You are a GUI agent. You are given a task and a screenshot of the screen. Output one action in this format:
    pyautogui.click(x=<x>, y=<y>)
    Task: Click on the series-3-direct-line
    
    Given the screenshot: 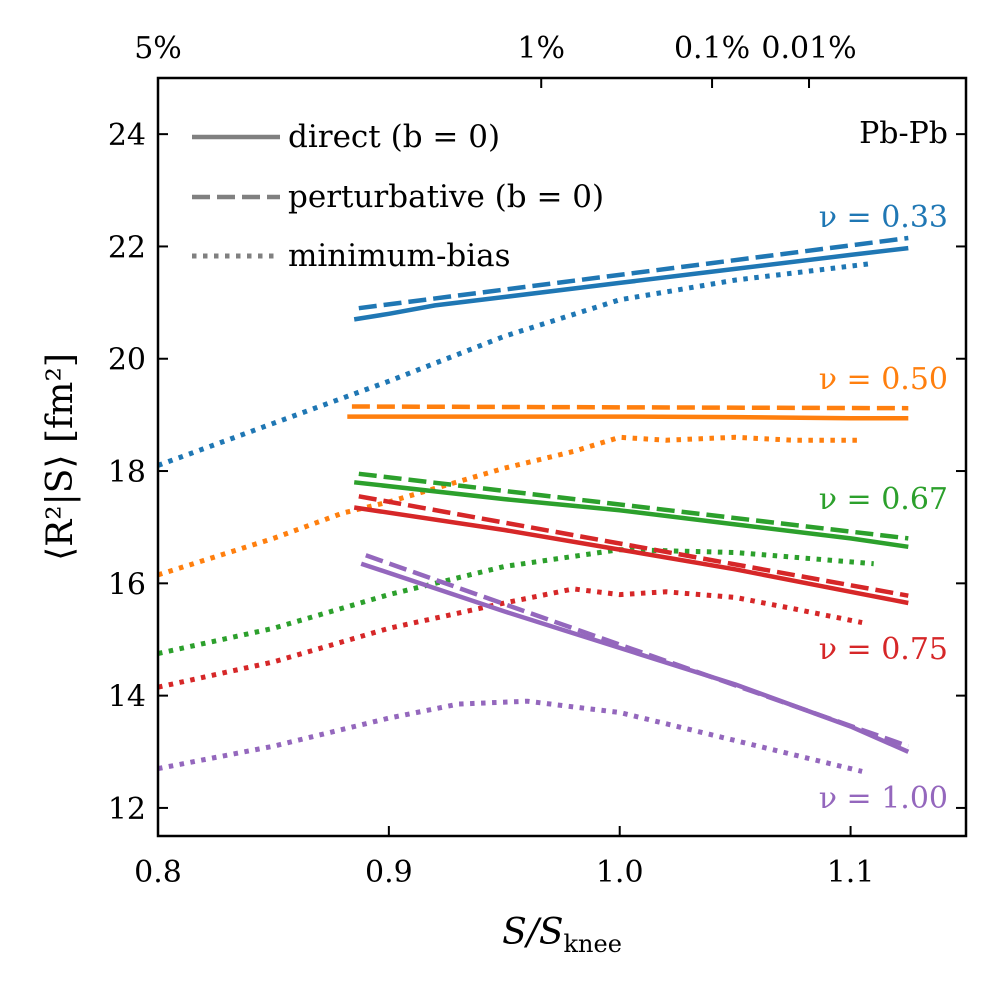 What is the action you would take?
    pyautogui.click(x=631, y=555)
    